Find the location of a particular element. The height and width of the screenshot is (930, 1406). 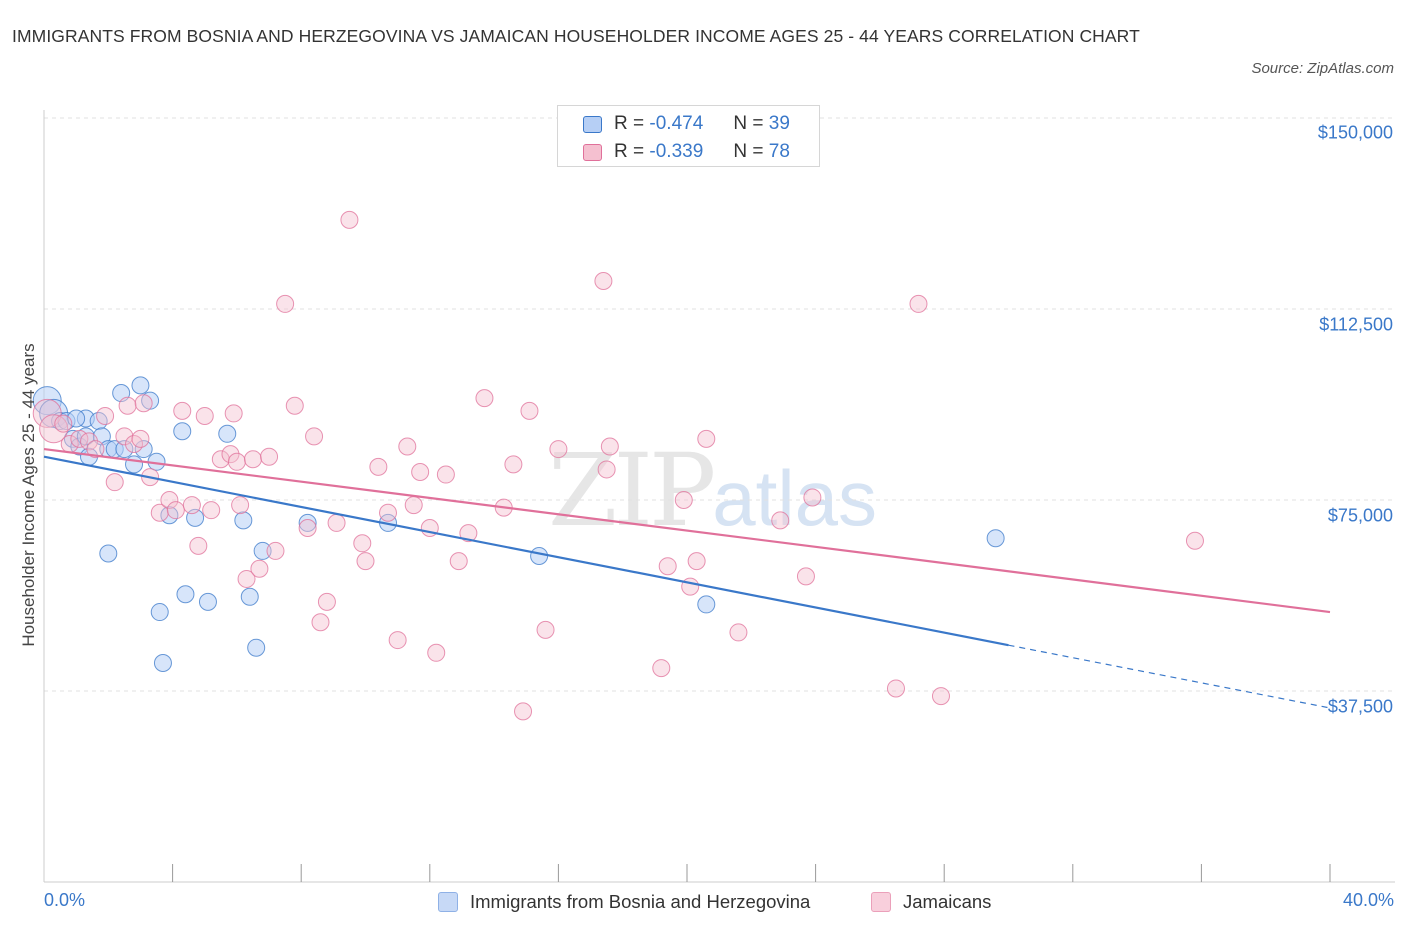

watermark: ZIPatlas is located at coordinates (712, 490).